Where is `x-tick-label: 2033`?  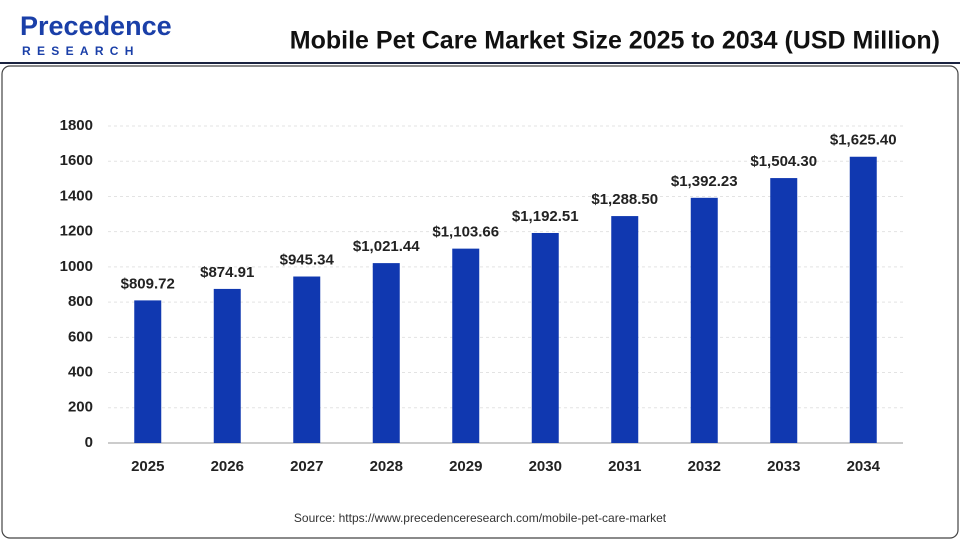 x-tick-label: 2033 is located at coordinates (783, 466).